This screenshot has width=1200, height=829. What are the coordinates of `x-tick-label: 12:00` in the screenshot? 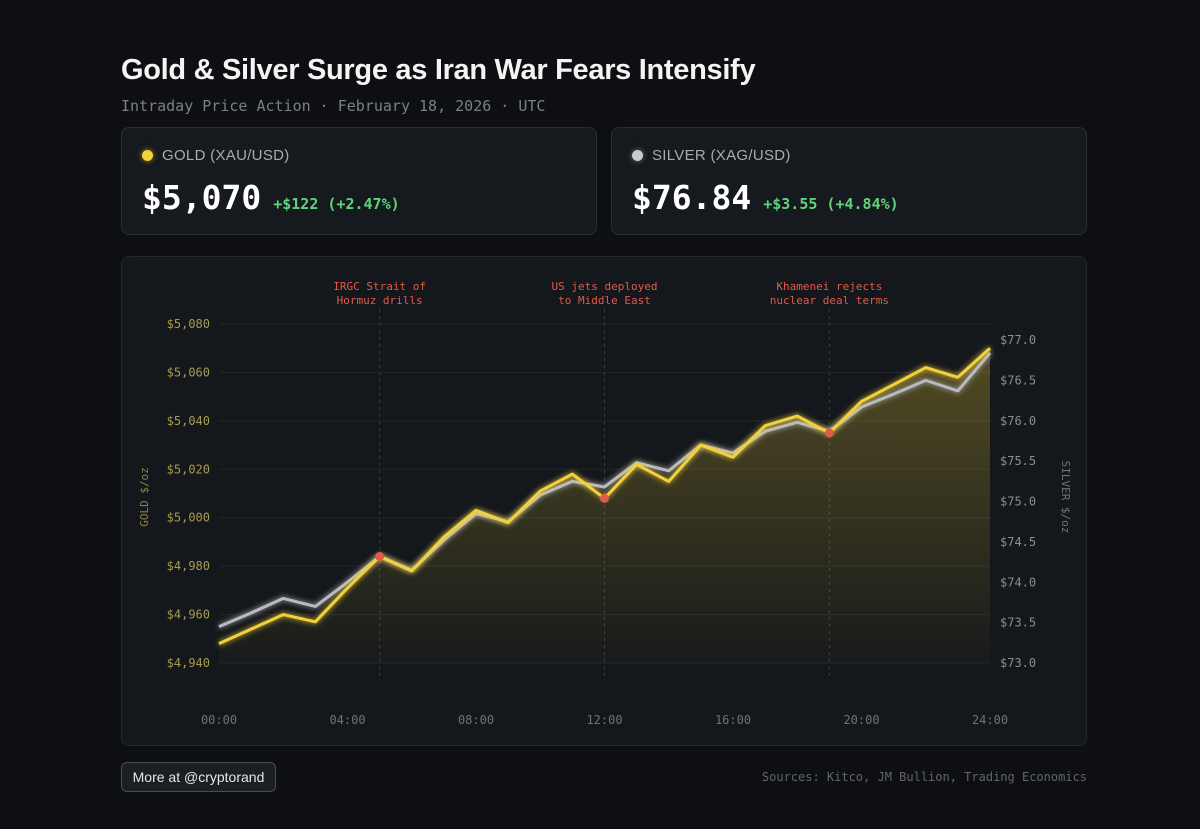 It's located at (604, 720).